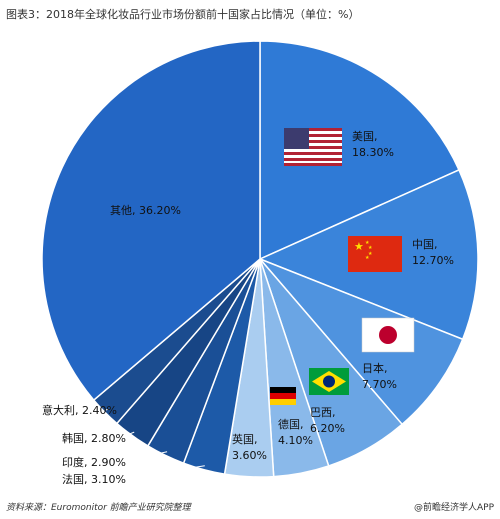 This screenshot has height=519, width=500. Describe the element at coordinates (379, 376) in the screenshot. I see `slice-label: 日本, 7.70%` at that location.